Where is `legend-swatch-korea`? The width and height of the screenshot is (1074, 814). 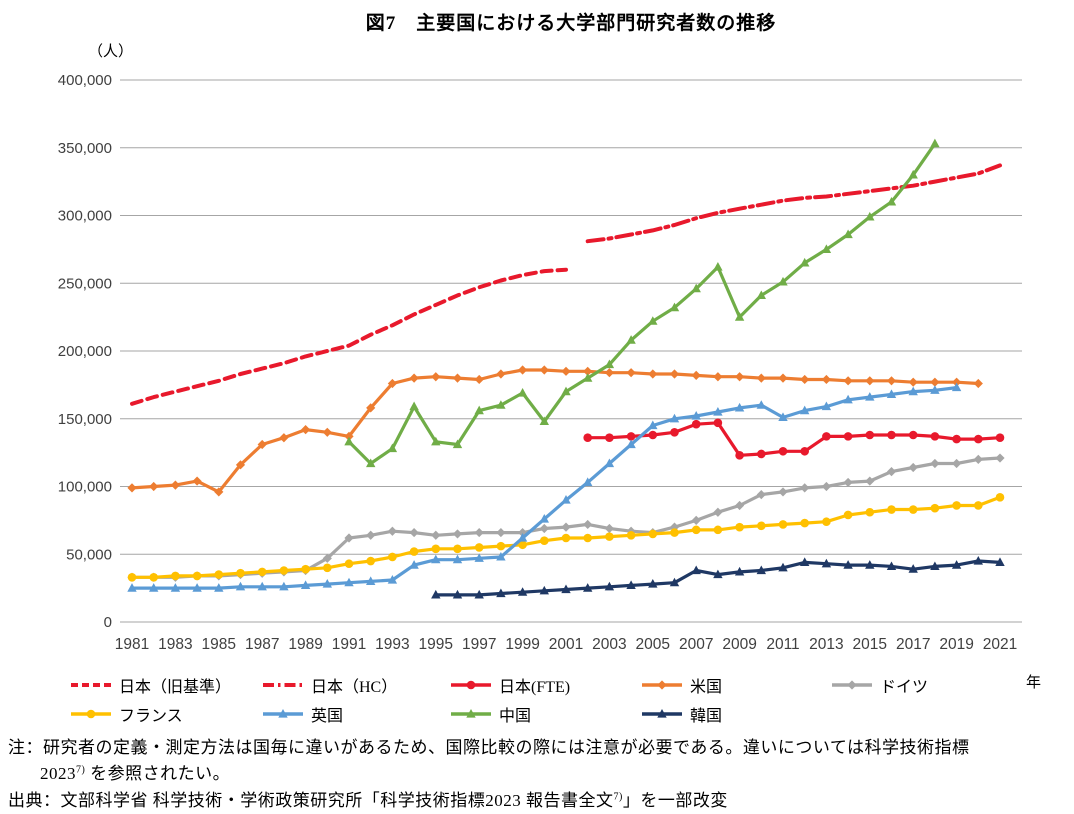
legend-swatch-korea is located at coordinates (662, 713).